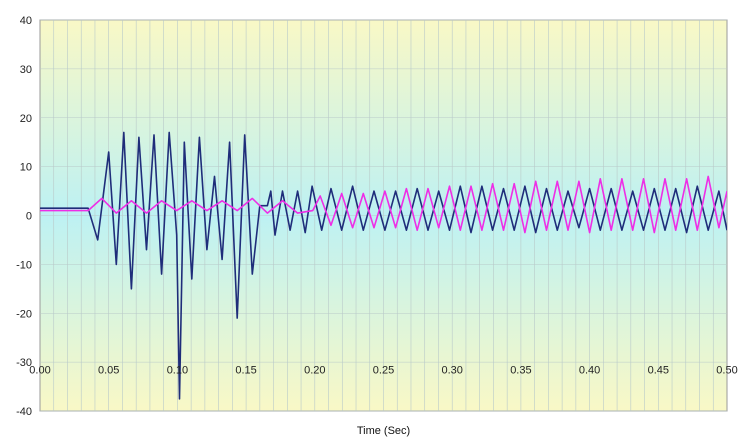 The height and width of the screenshot is (437, 742). I want to click on x-tick-label: 0.15, so click(245, 370).